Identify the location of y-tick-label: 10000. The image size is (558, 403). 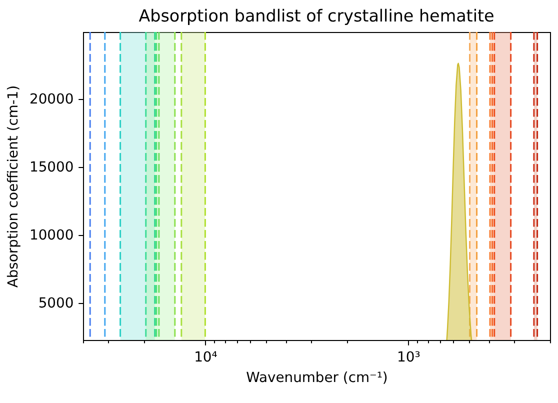
(51, 236).